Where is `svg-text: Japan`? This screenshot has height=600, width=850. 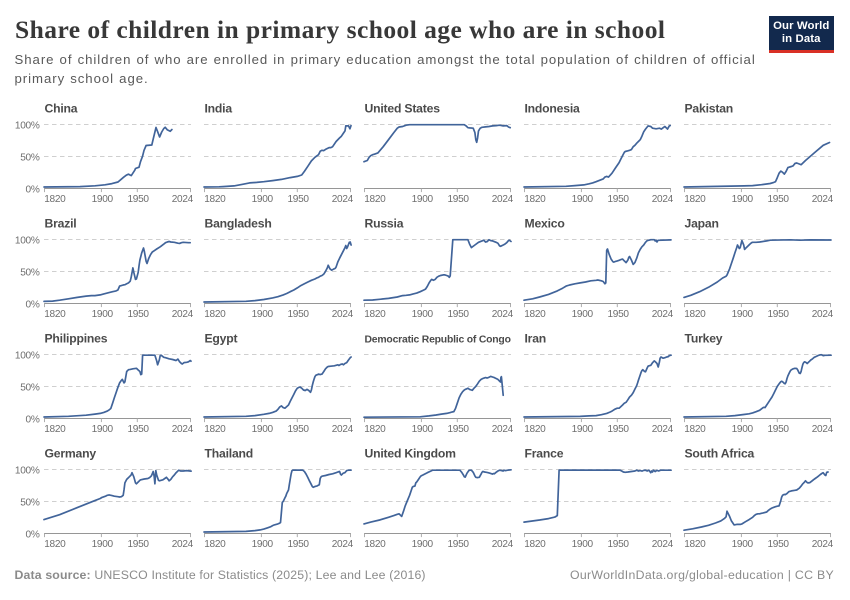
svg-text: Japan is located at coordinates (702, 224).